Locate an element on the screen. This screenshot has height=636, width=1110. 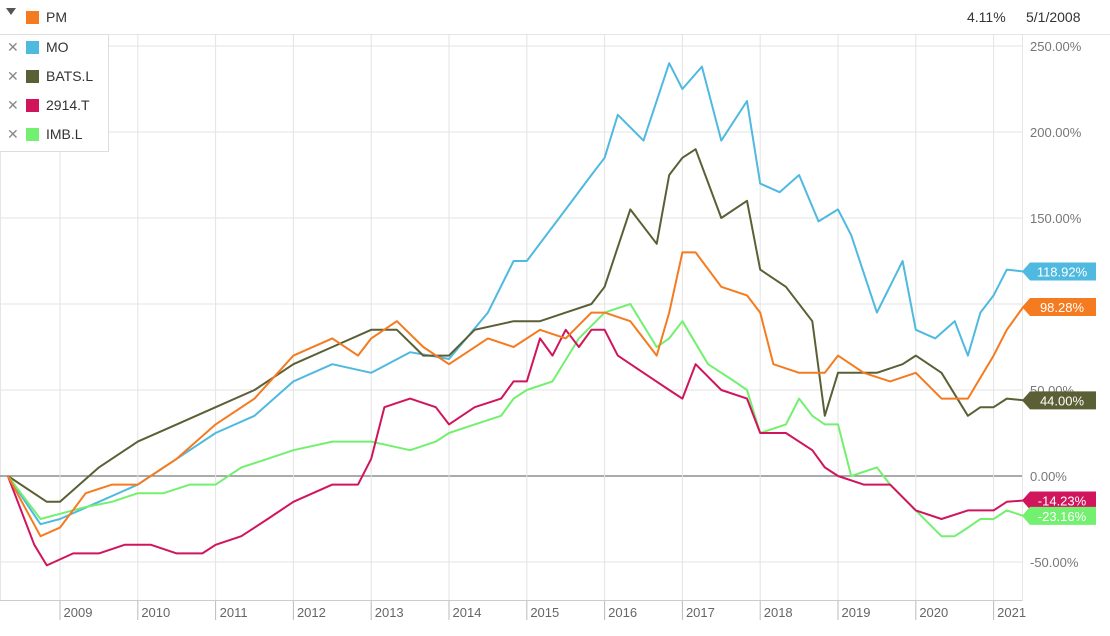
end-labels: 118.92% 98.28% 44.00% -14.23%-23.16% is located at coordinates (1059, 393).